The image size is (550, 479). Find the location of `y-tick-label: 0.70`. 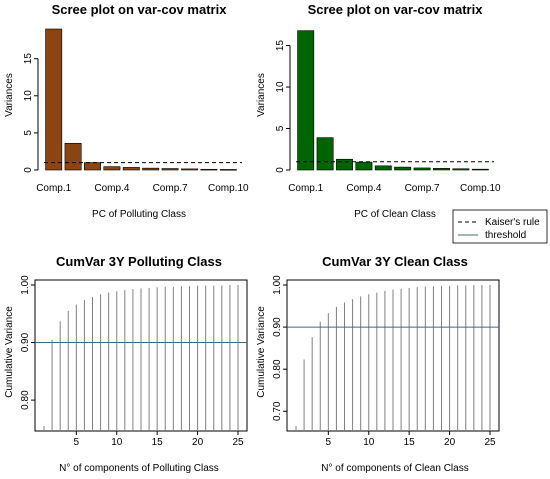

y-tick-label: 0.70 is located at coordinates (277, 411).